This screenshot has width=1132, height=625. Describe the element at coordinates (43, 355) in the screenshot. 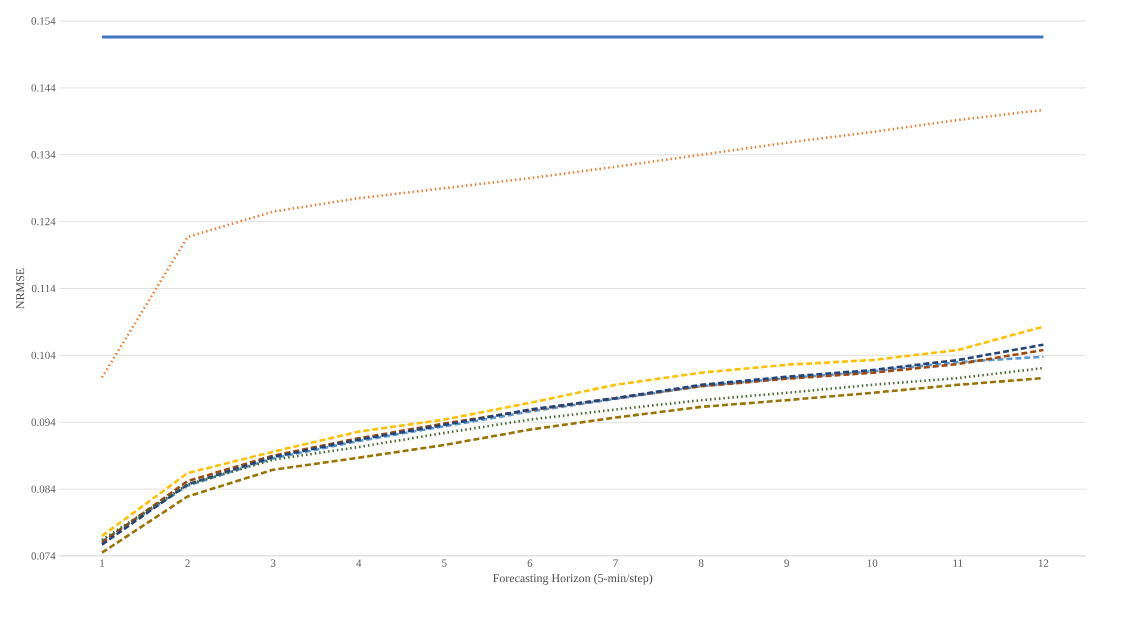

I see `y-tick-label: 0.104` at that location.